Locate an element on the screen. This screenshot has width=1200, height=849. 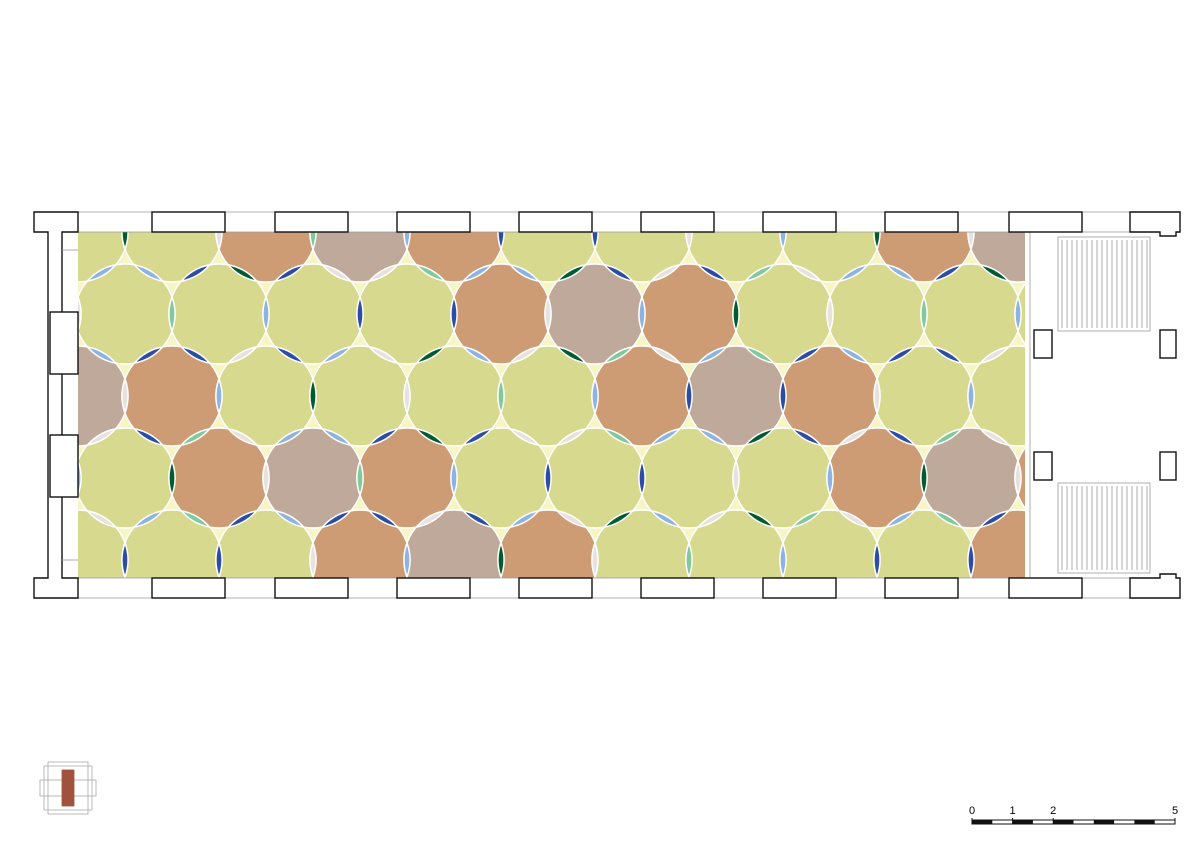
scale-label: 5 is located at coordinates (1175, 811).